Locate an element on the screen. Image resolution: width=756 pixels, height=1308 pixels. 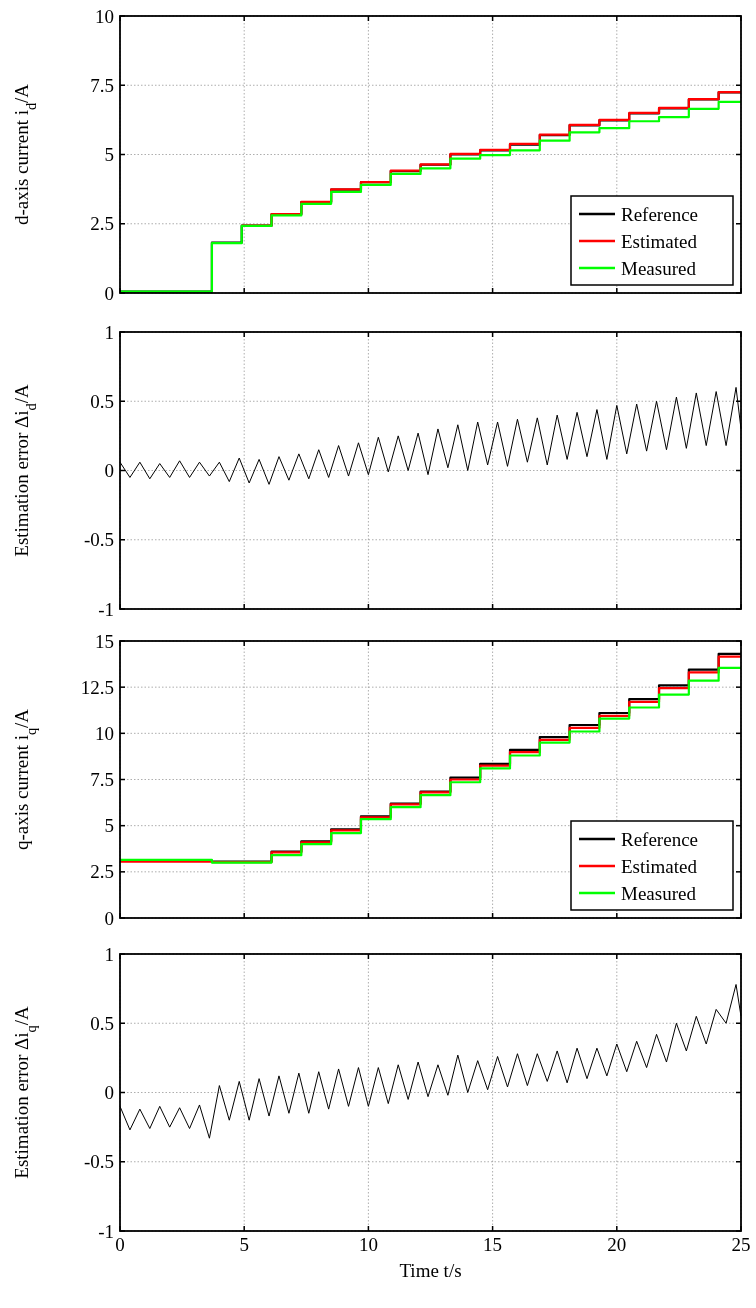
x-tick-label: 15 is located at coordinates (493, 1244).